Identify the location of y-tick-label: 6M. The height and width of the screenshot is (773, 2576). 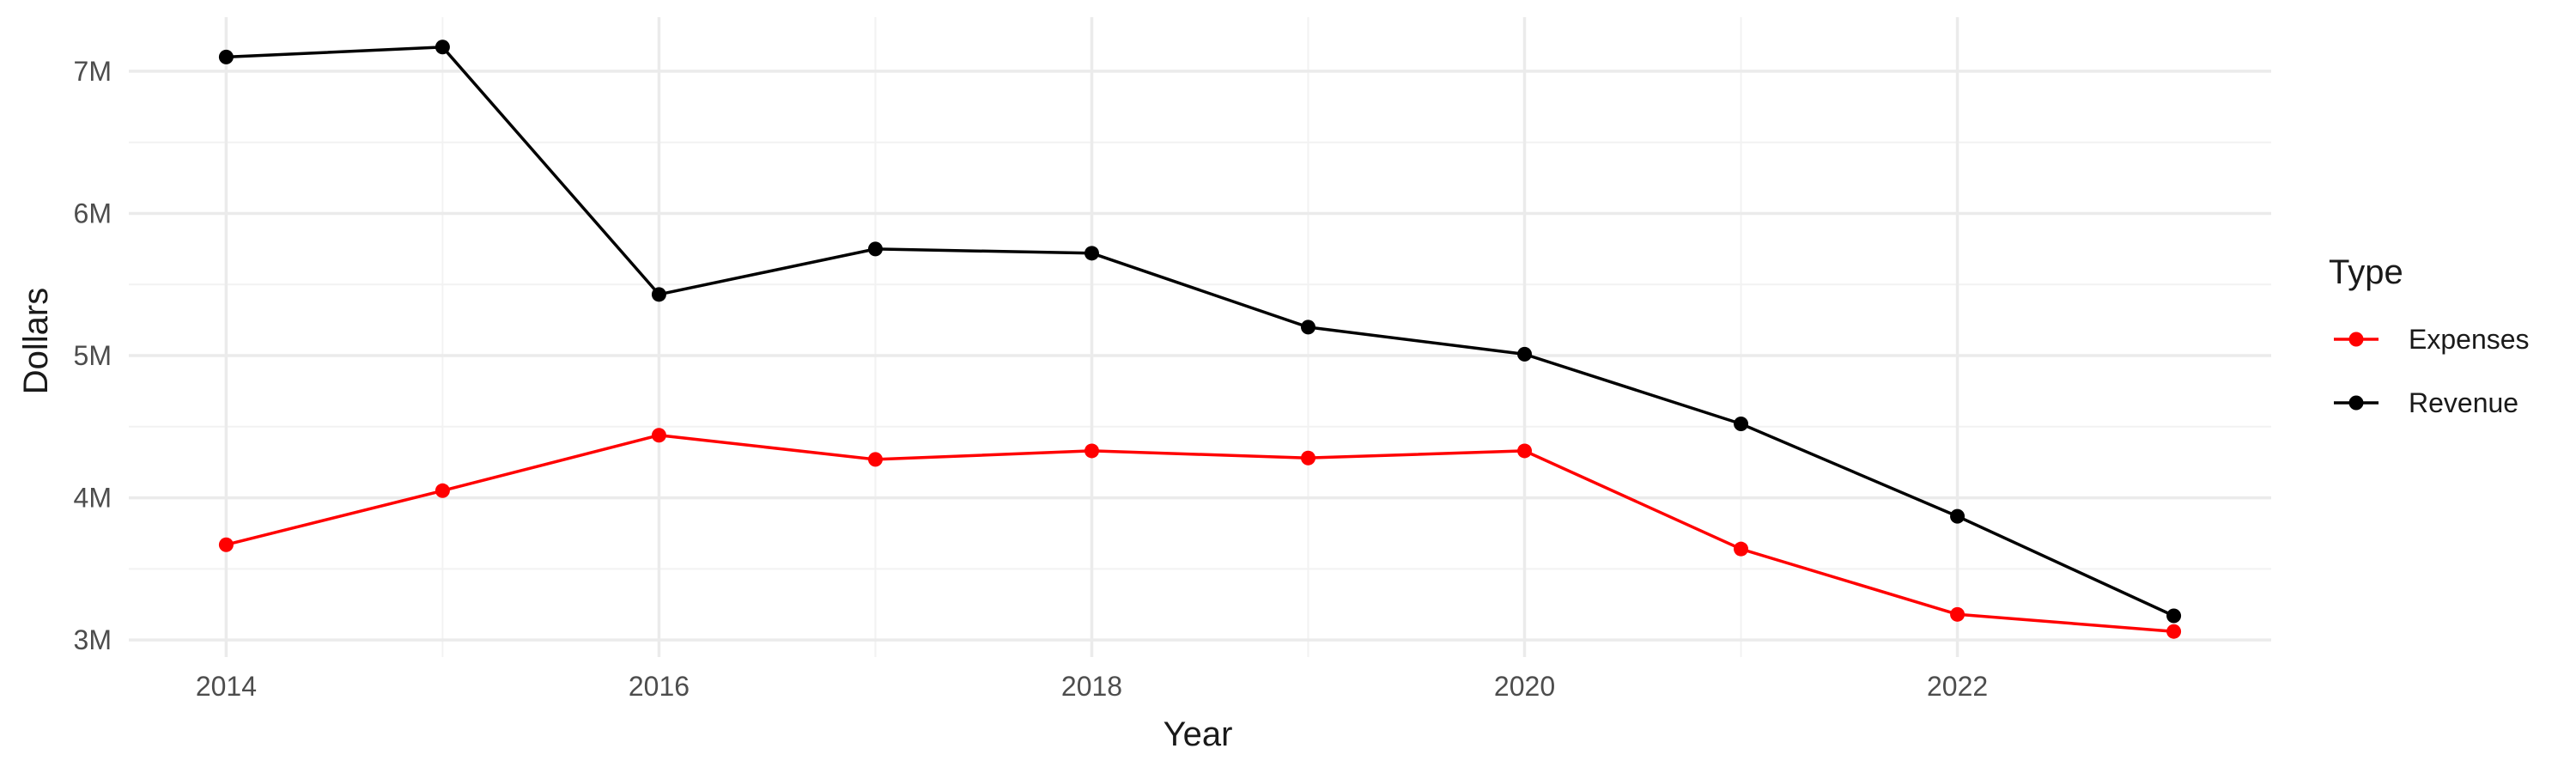
(93, 213).